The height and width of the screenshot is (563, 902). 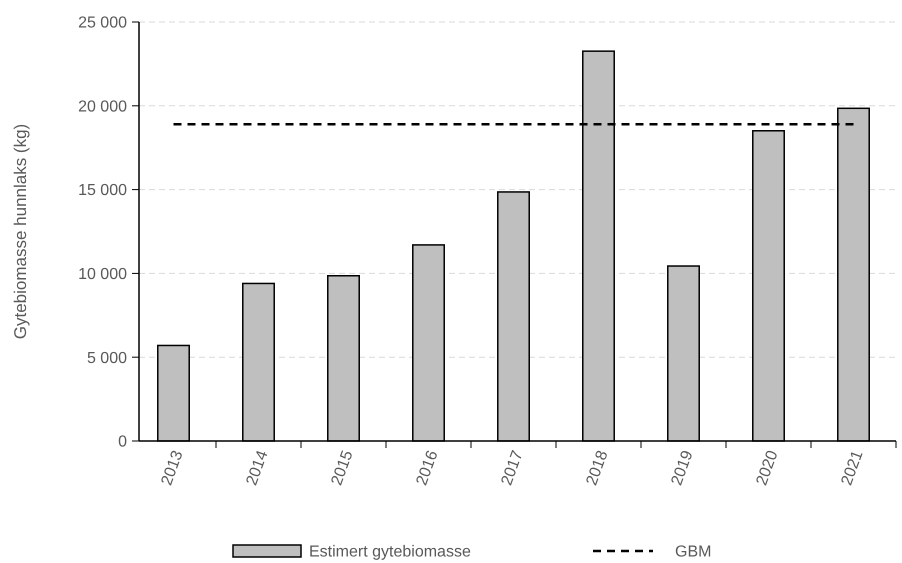 What do you see at coordinates (103, 191) in the screenshot?
I see `y-tick-label: 15 000` at bounding box center [103, 191].